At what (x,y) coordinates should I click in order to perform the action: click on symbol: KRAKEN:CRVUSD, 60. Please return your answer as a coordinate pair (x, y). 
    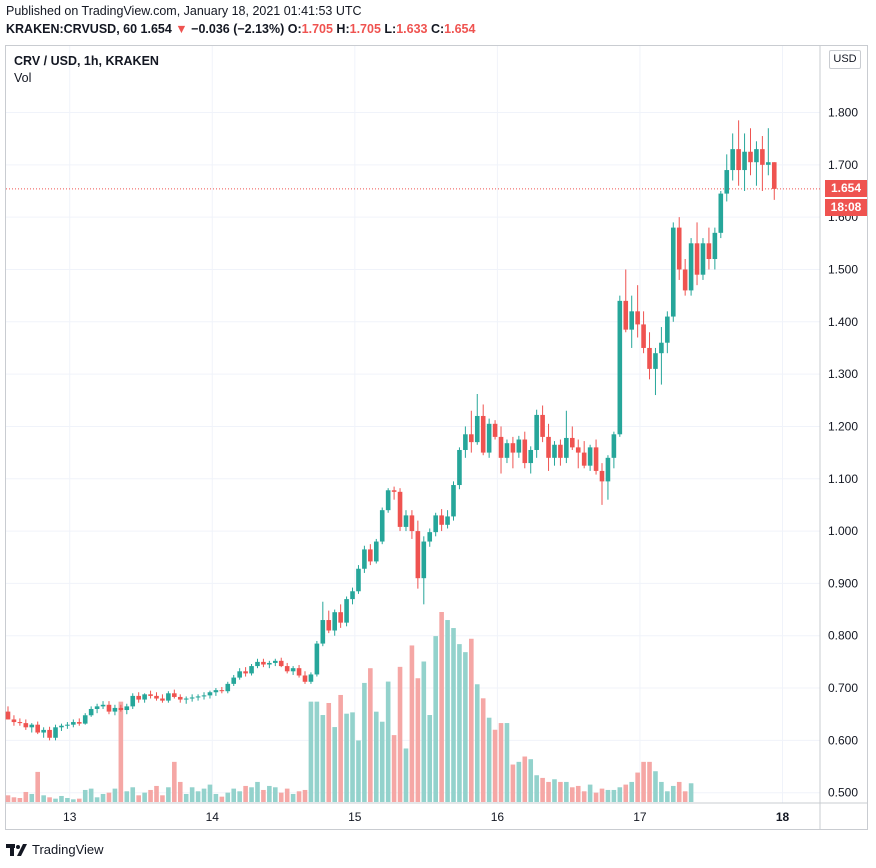
    Looking at the image, I should click on (72, 29).